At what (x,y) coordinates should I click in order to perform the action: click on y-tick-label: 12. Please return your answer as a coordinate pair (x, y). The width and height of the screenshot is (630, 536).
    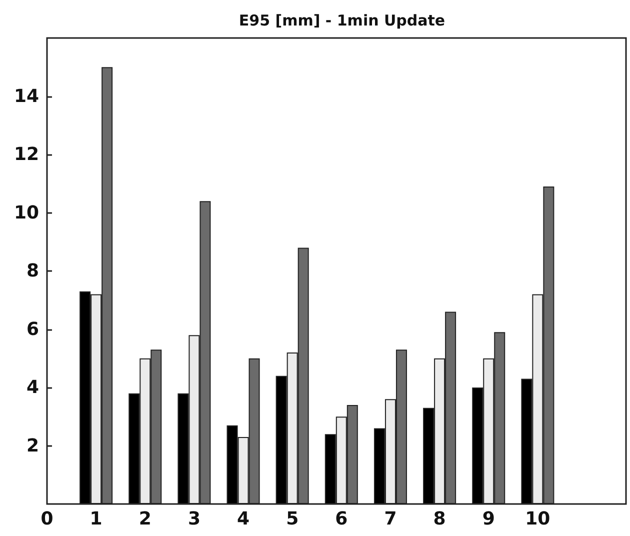
    Looking at the image, I should click on (26, 154).